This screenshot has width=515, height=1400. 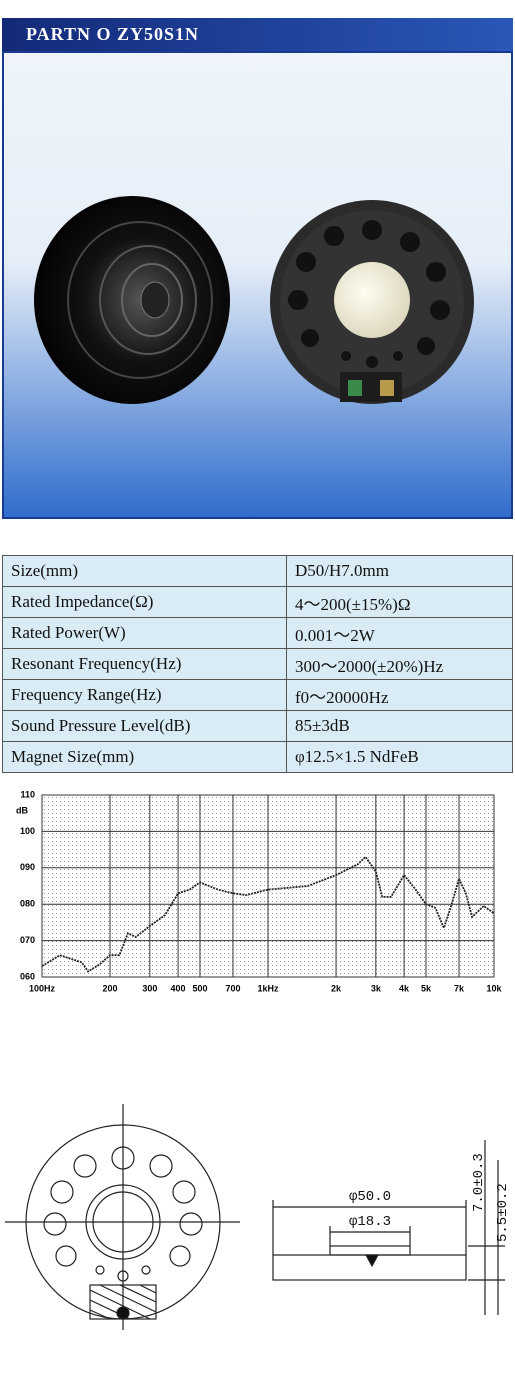 What do you see at coordinates (503, 1212) in the screenshot?
I see `body-height-label: 5.5±0.2` at bounding box center [503, 1212].